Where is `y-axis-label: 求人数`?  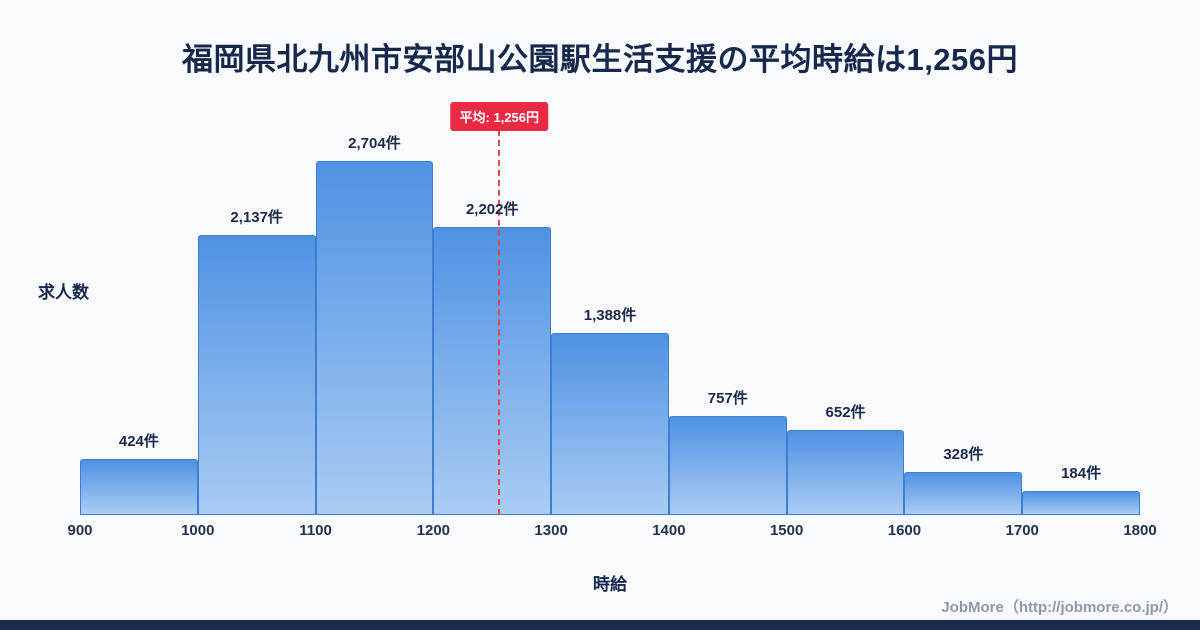
y-axis-label: 求人数 is located at coordinates (63, 292).